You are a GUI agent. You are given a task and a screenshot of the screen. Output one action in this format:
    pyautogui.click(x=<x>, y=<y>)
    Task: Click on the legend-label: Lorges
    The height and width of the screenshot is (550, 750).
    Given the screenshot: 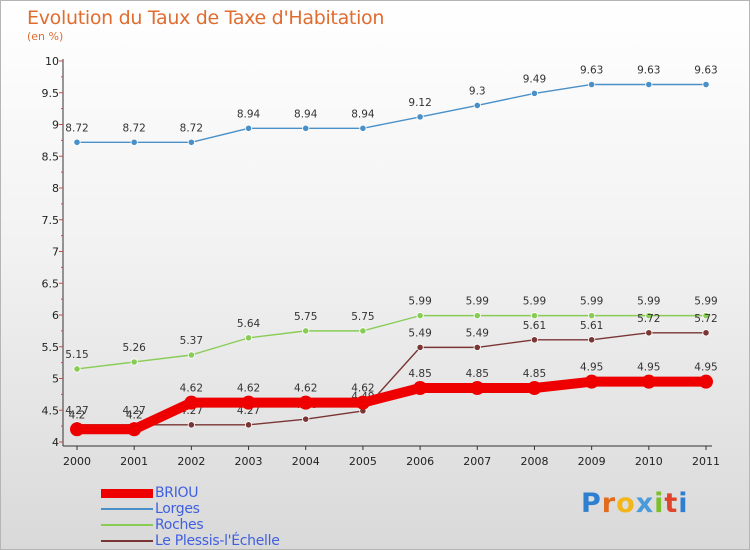 What is the action you would take?
    pyautogui.click(x=177, y=509)
    